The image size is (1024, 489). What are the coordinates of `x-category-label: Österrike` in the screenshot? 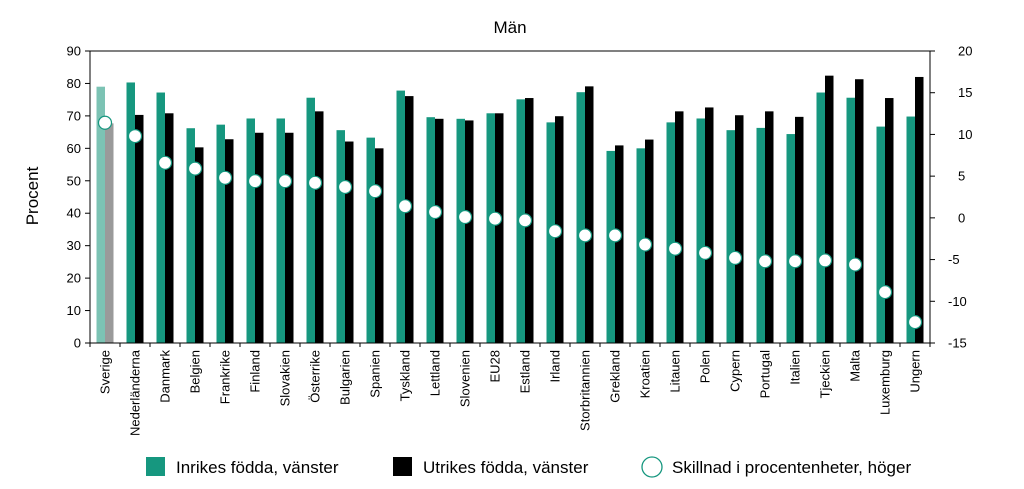 It's located at (315, 376).